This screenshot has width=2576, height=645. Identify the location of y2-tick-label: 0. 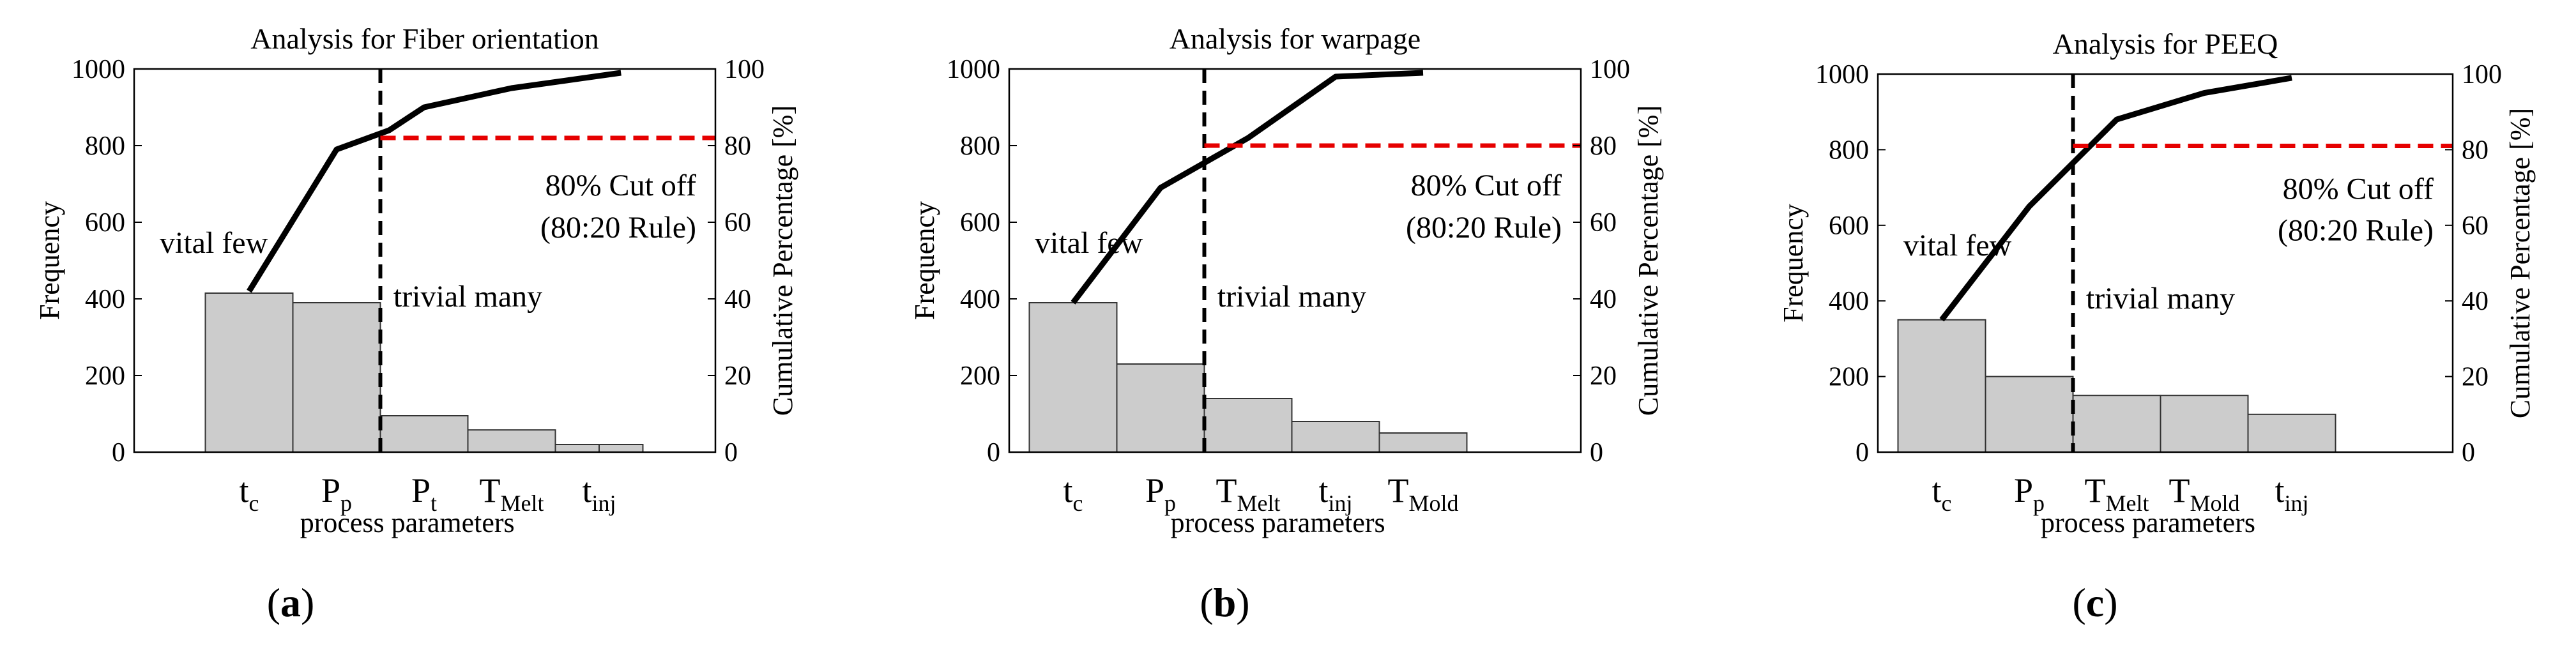
(1596, 452).